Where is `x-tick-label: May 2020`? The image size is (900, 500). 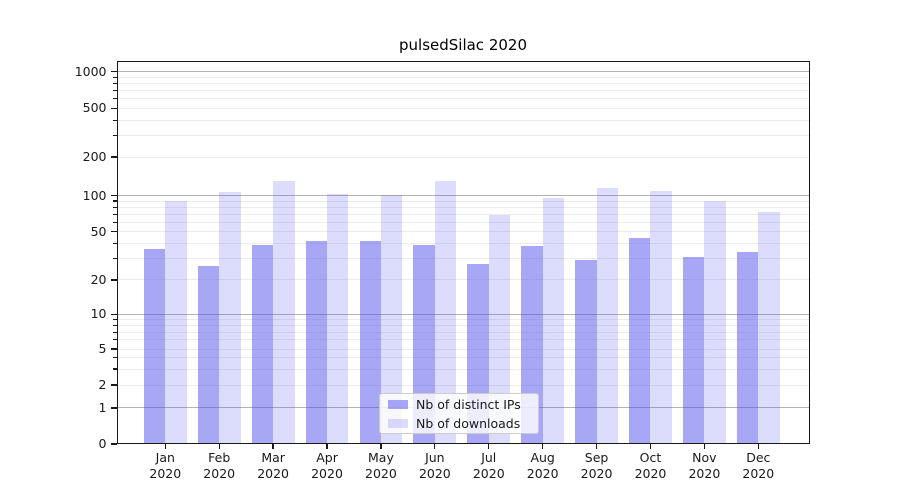 x-tick-label: May 2020 is located at coordinates (381, 465).